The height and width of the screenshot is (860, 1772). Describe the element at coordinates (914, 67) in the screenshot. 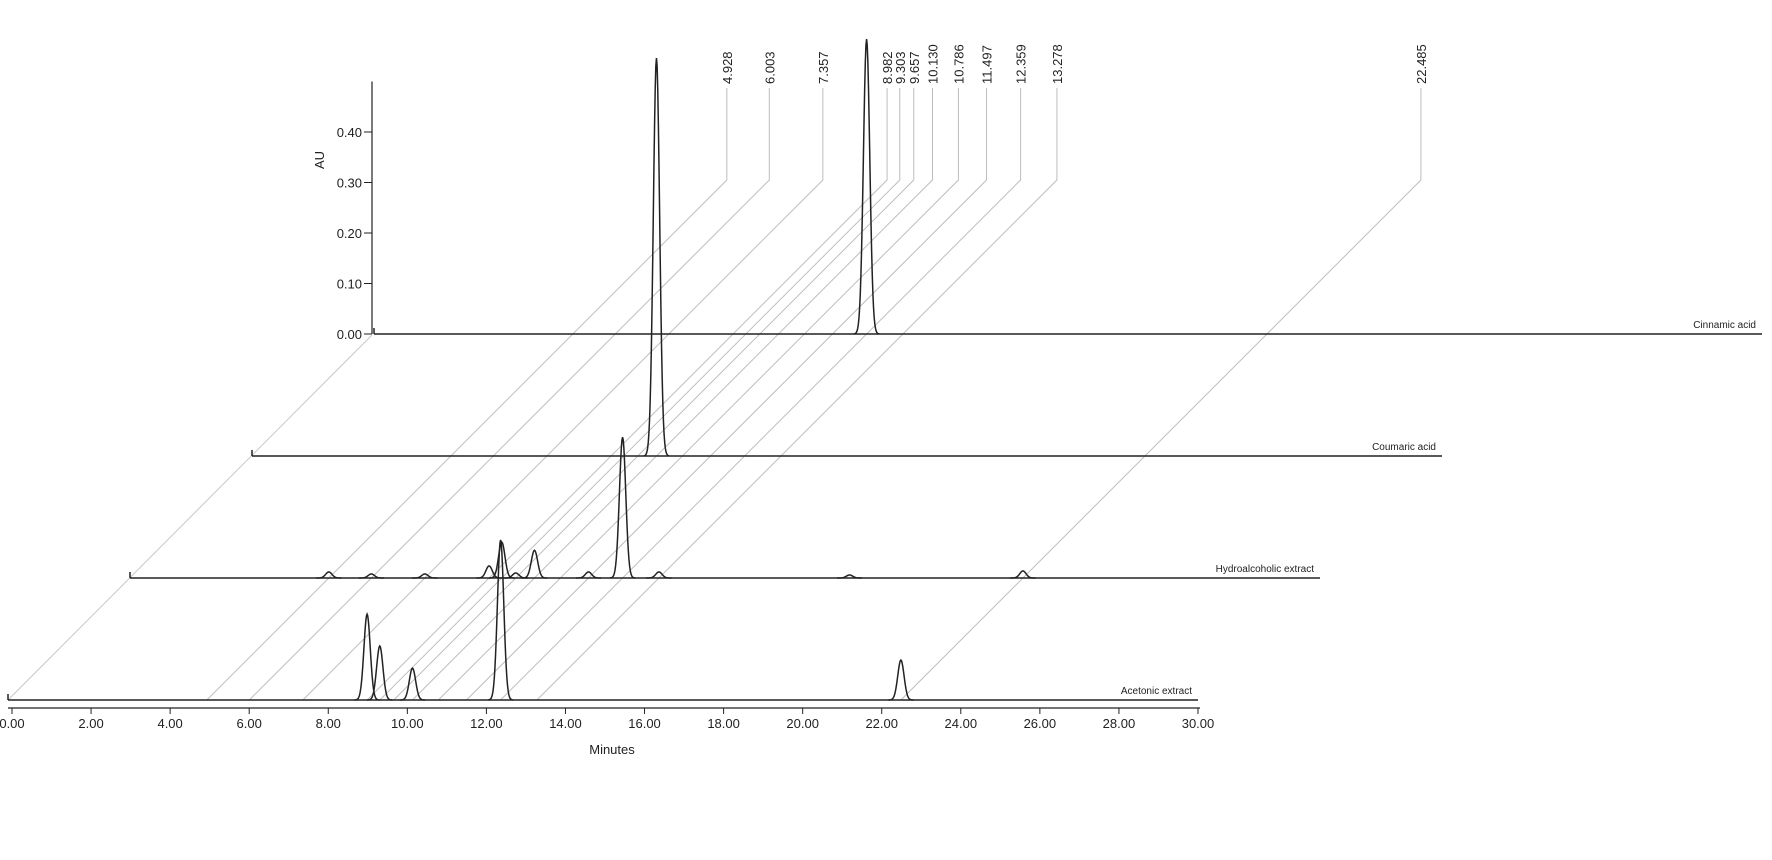

I see `retention-label: 9.657` at that location.